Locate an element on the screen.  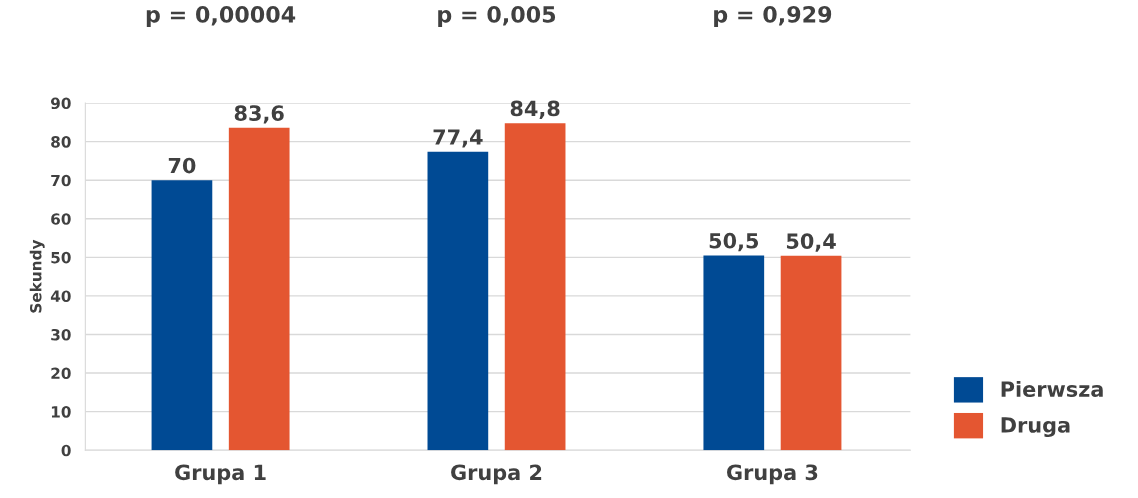
data-label: 50,5 is located at coordinates (734, 242).